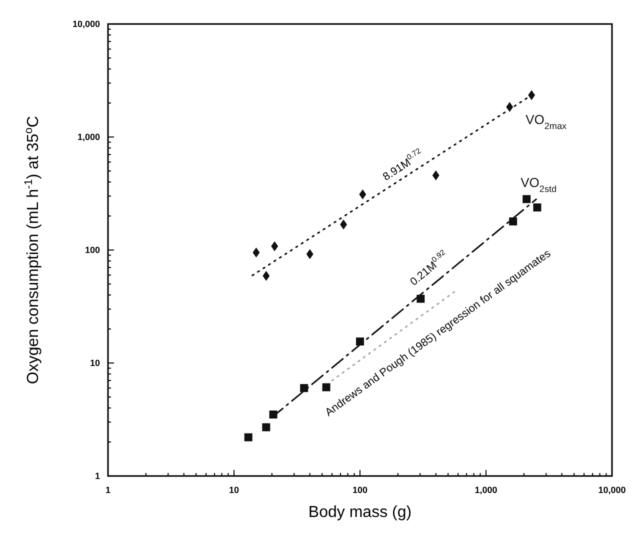 This screenshot has width=642, height=533. Describe the element at coordinates (97, 476) in the screenshot. I see `y-tick-label: 1` at that location.